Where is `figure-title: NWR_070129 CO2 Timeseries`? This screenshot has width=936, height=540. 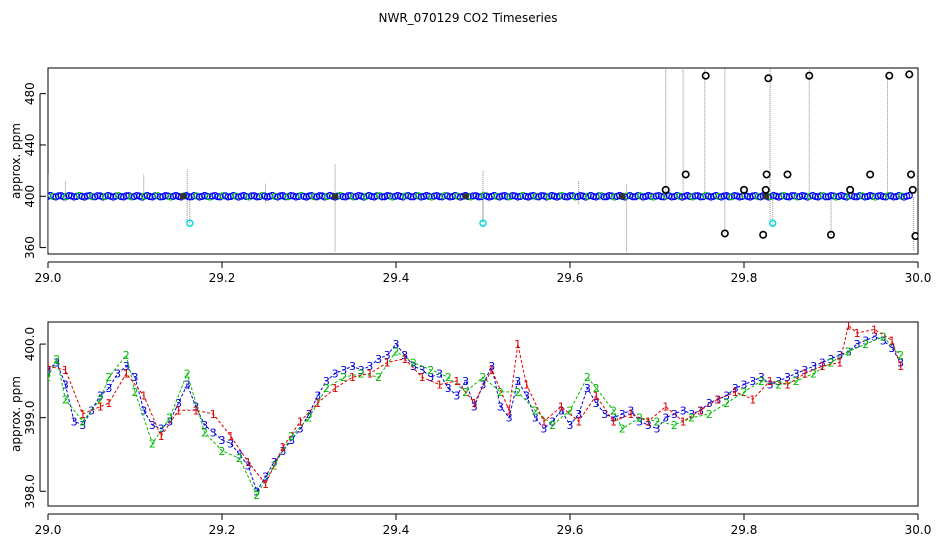
figure-title: NWR_070129 CO2 Timeseries is located at coordinates (468, 18).